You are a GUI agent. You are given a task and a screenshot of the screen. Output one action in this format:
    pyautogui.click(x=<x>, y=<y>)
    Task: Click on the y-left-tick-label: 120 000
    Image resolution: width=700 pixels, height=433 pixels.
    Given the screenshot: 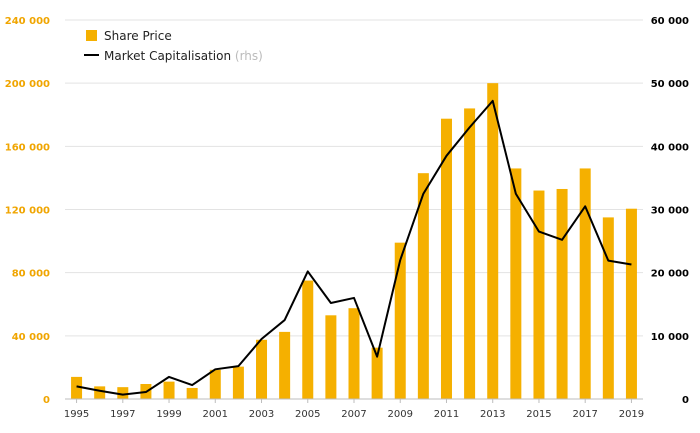 What is the action you would take?
    pyautogui.click(x=27, y=211)
    